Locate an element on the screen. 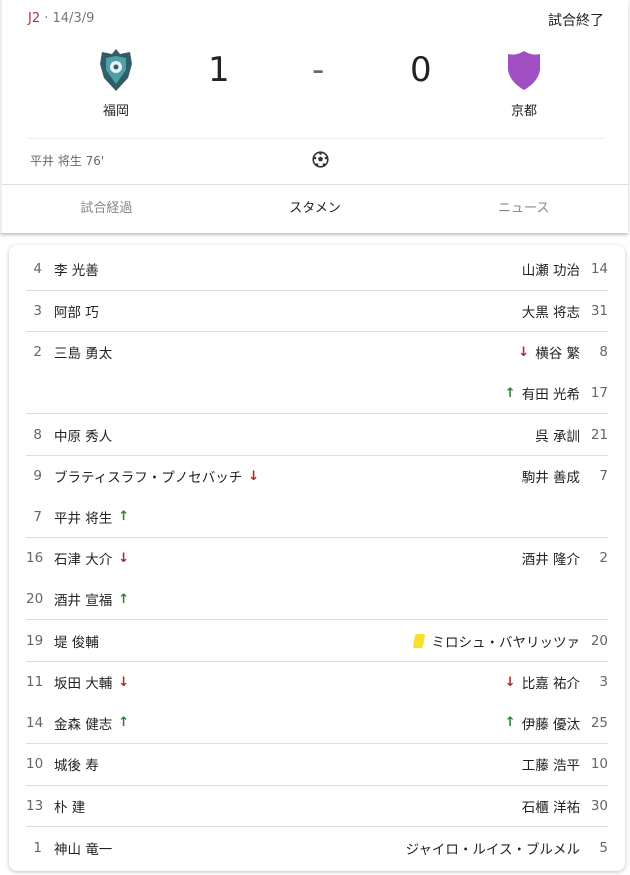 This screenshot has width=630, height=875. away-player-number: 7 is located at coordinates (603, 476).